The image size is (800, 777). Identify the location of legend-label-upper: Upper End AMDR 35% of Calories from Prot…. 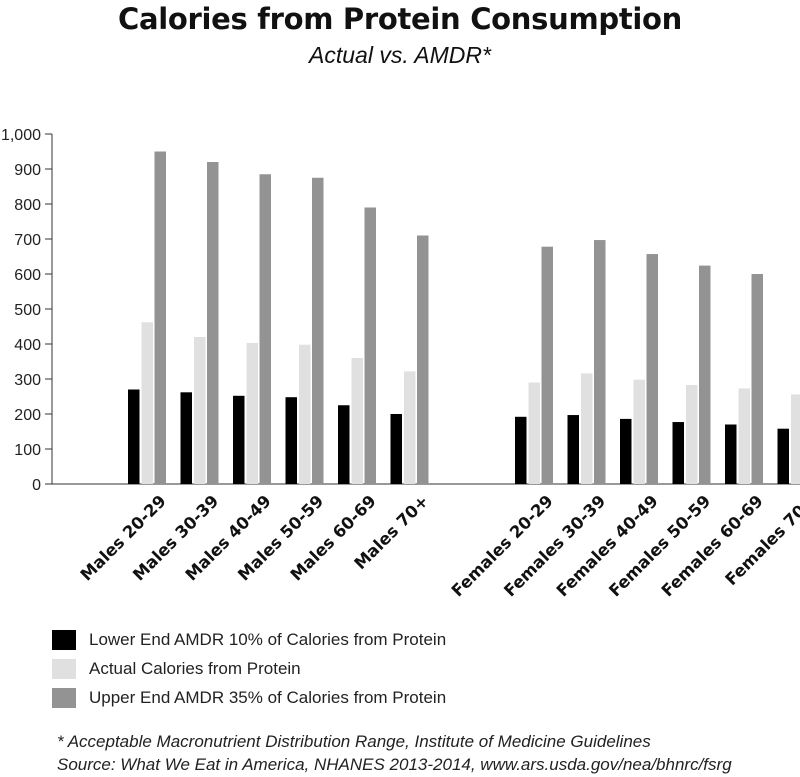
(268, 697).